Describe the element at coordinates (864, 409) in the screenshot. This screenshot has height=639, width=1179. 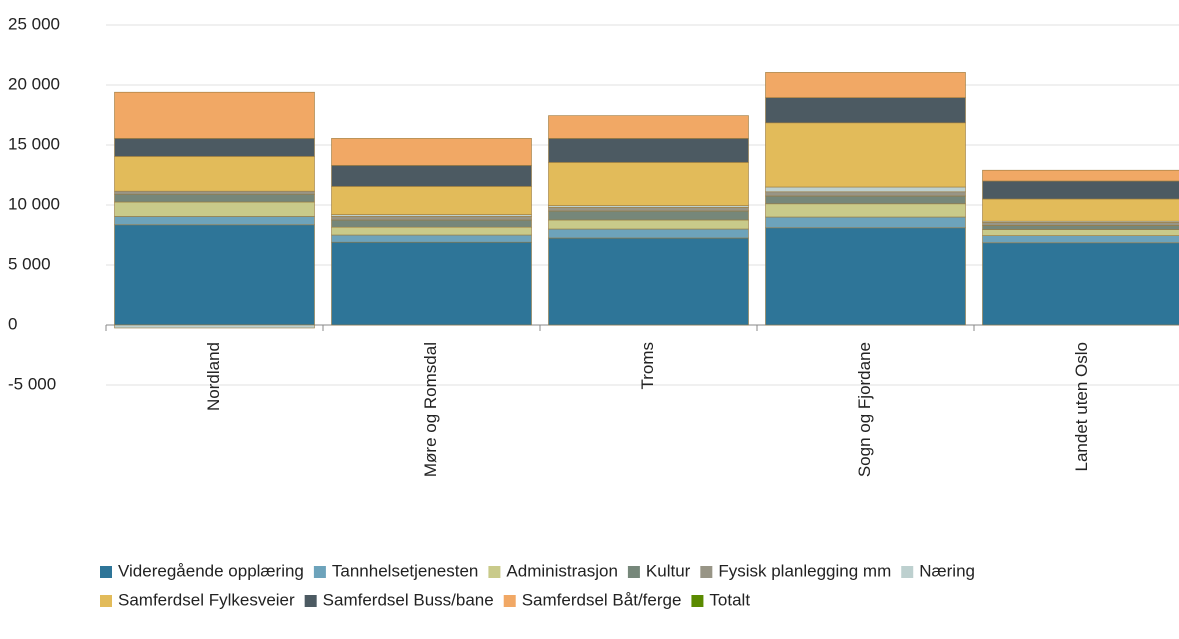
I see `x-tick-label: Sogn og Fjordane` at that location.